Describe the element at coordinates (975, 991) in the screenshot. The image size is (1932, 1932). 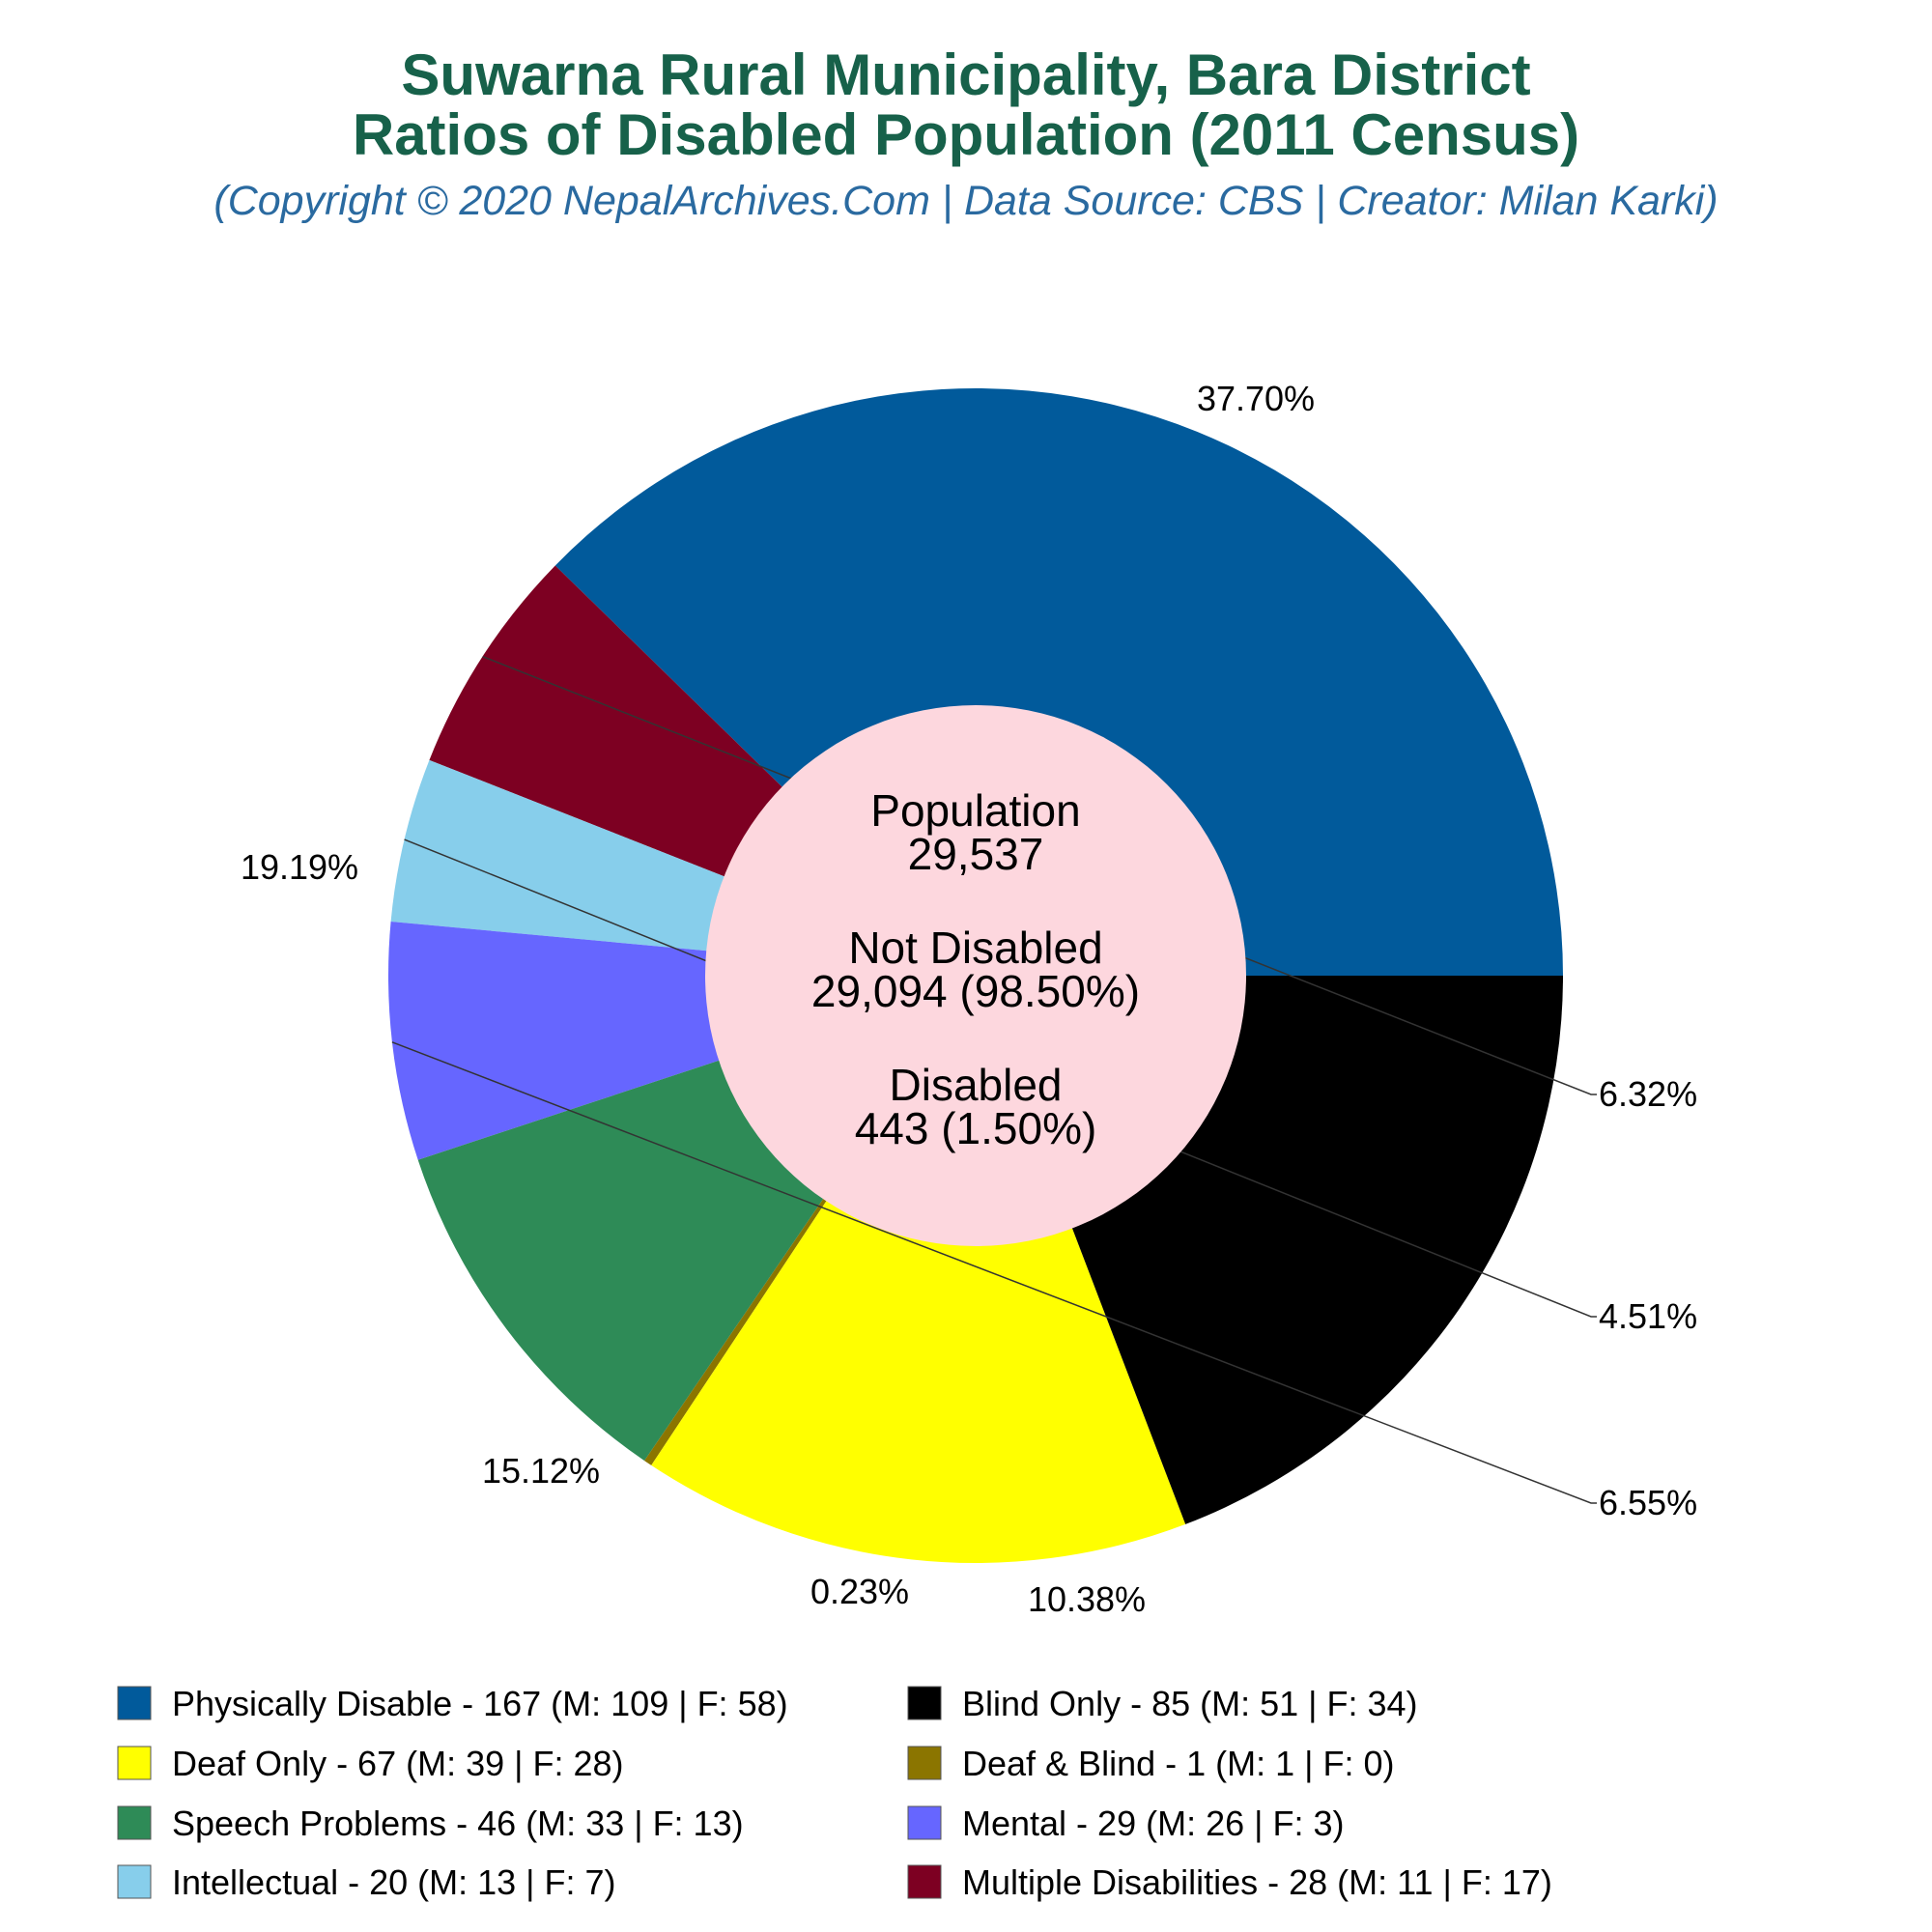
I see `center-not-disabled-value: 29,094 (98.50%)` at that location.